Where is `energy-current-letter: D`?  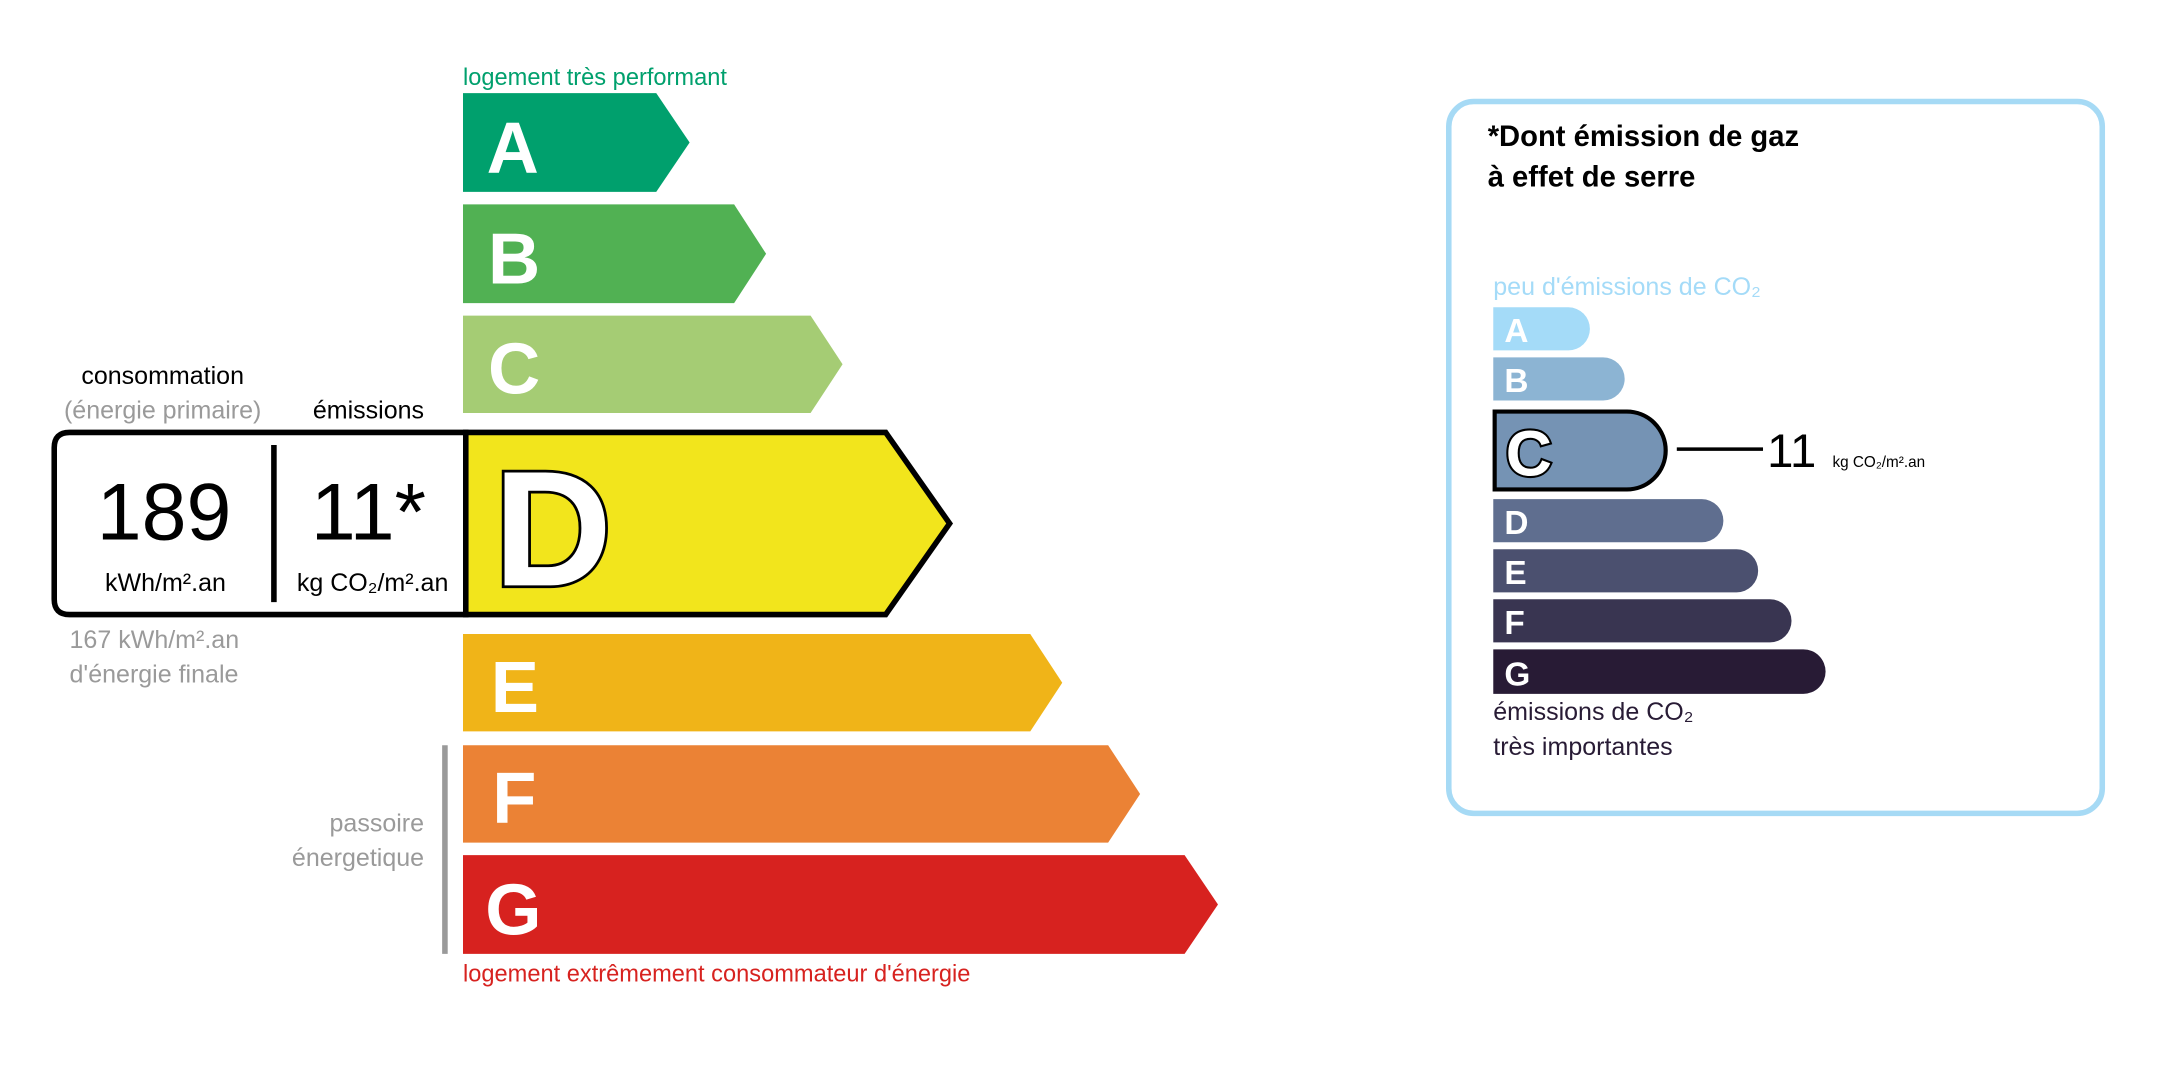 energy-current-letter: D is located at coordinates (553, 528).